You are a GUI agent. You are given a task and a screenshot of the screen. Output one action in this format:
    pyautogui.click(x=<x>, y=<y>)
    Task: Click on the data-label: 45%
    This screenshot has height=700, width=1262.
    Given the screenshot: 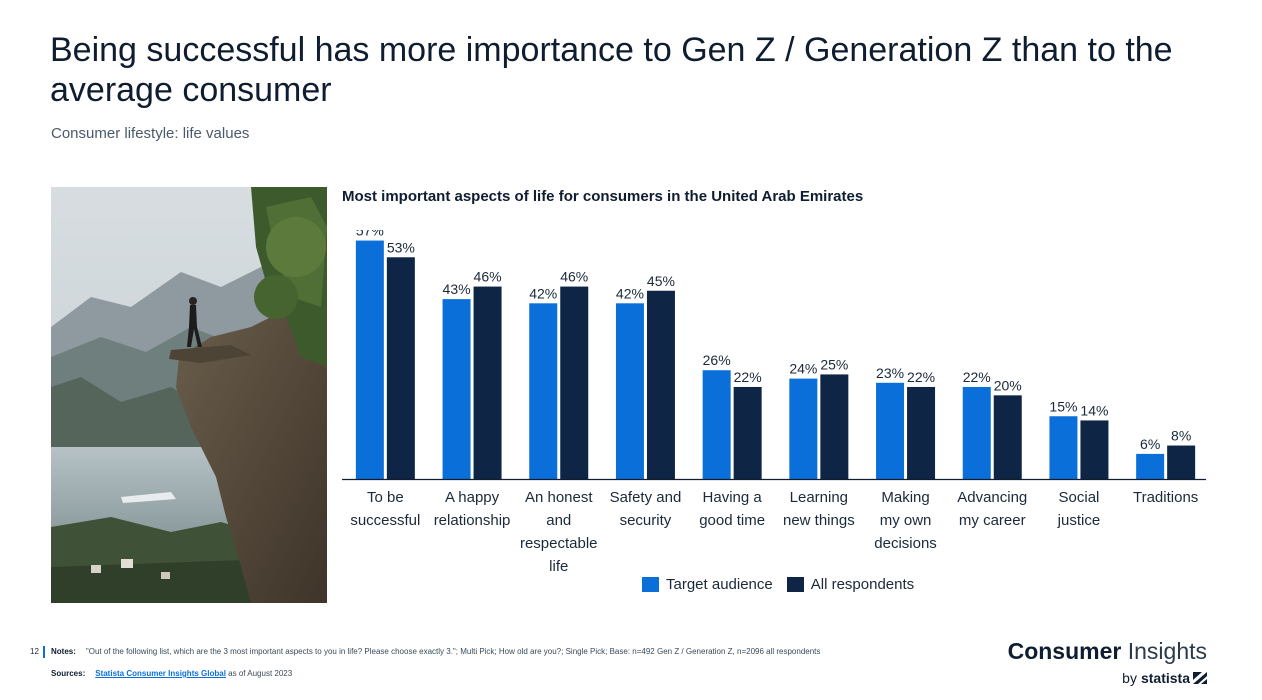 What is the action you would take?
    pyautogui.click(x=661, y=281)
    